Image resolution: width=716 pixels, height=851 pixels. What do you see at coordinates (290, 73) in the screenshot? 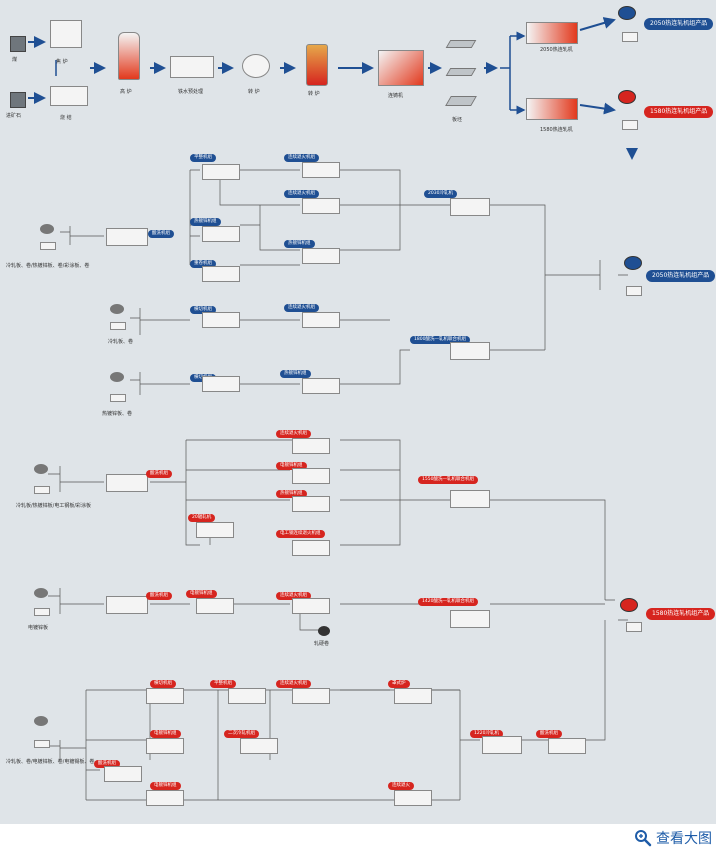
I see `top-row-branch` at bounding box center [290, 73].